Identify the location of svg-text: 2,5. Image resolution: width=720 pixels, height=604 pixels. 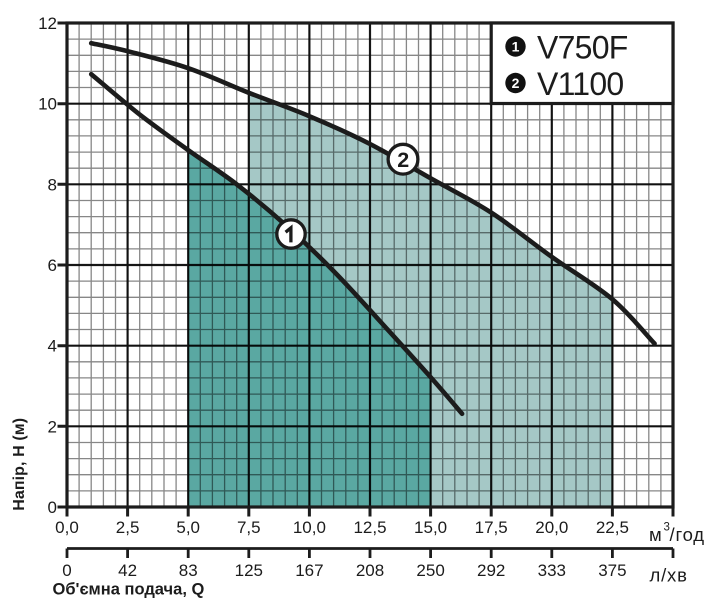
(128, 527).